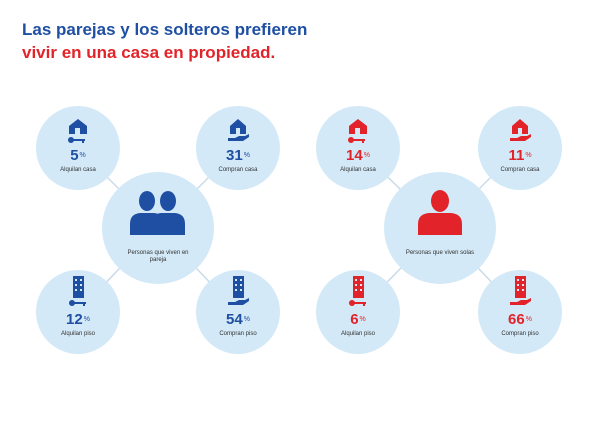  I want to click on singles-buy-flat-circle: 66% Compran piso, so click(520, 312).